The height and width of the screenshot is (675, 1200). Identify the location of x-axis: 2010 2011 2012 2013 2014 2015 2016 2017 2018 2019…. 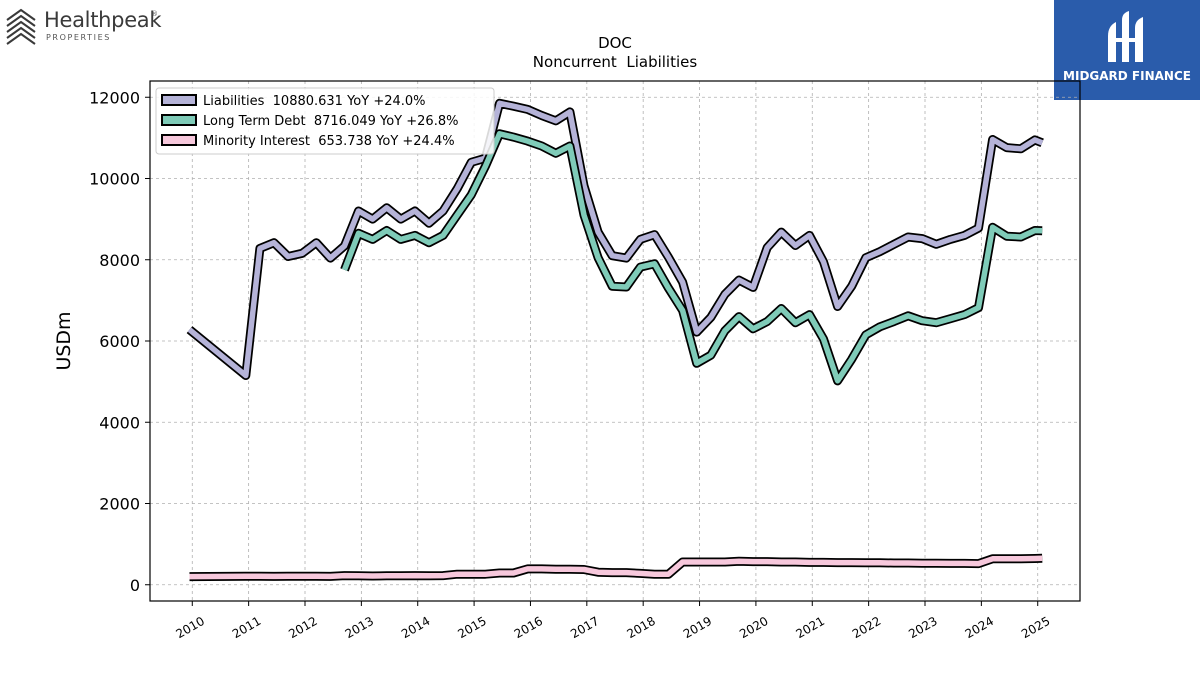
(613, 621).